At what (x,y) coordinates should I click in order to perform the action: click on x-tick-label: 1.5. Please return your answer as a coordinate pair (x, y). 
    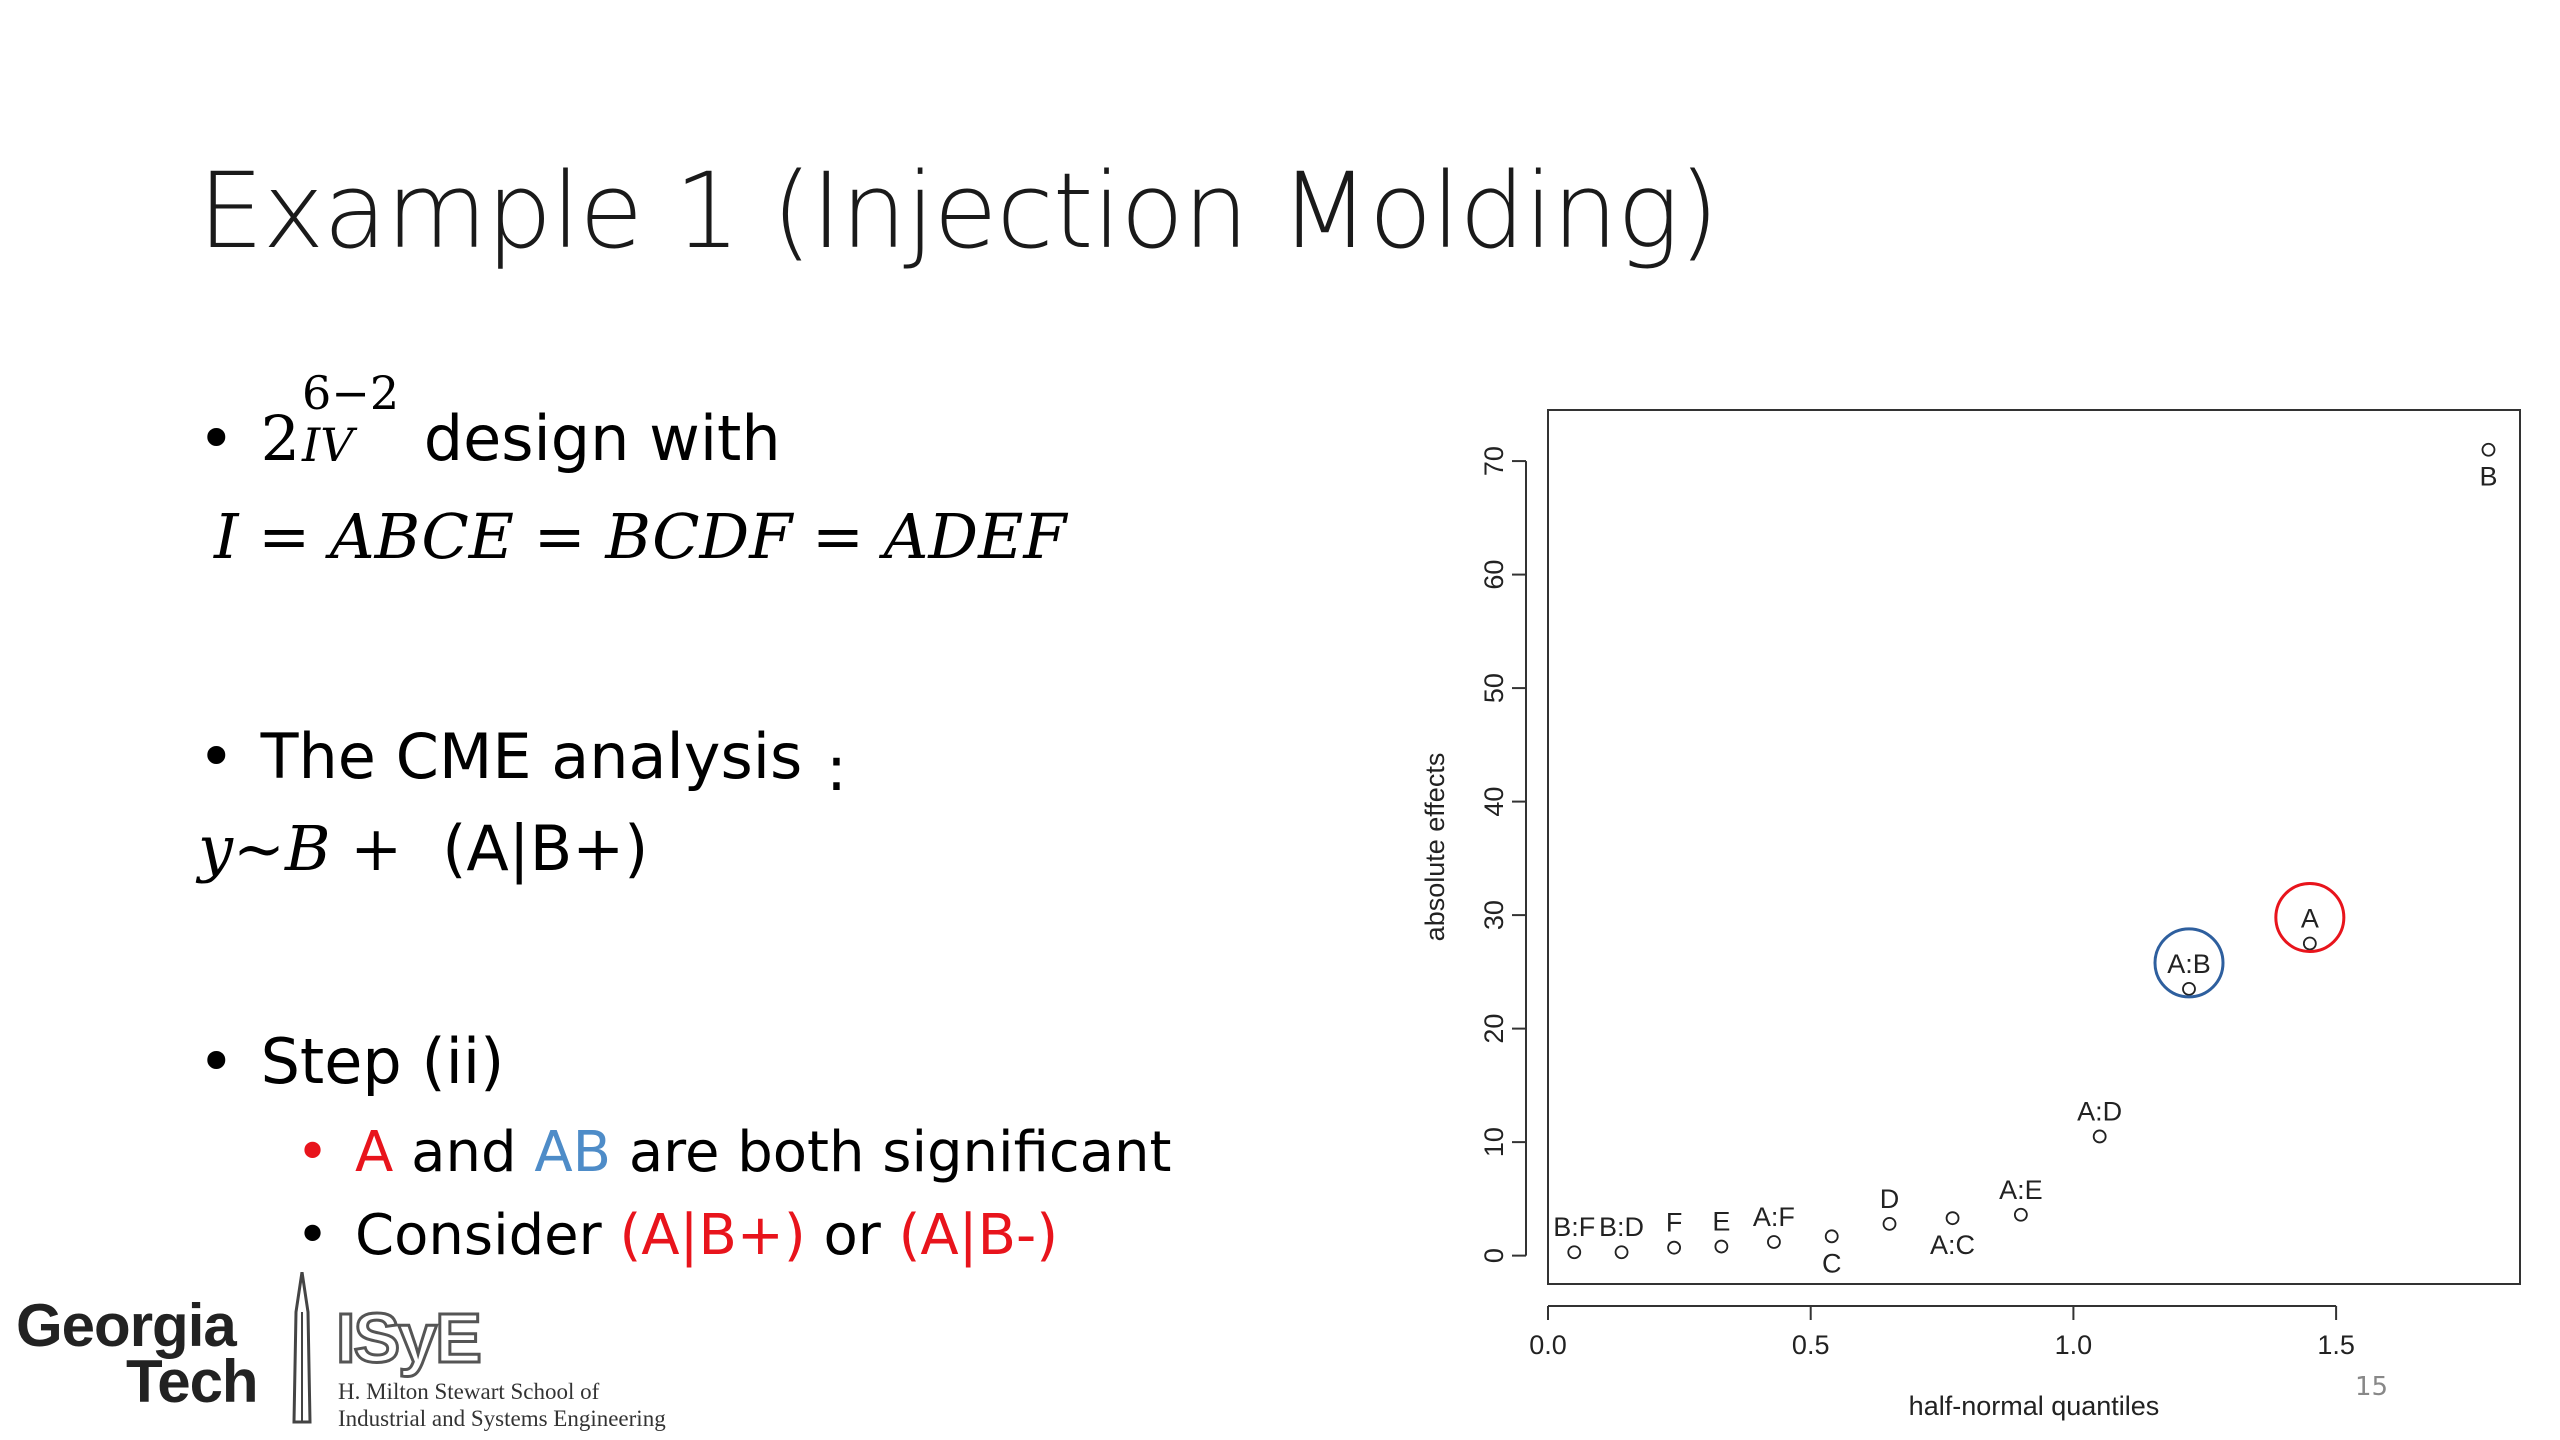
    Looking at the image, I should click on (2336, 1345).